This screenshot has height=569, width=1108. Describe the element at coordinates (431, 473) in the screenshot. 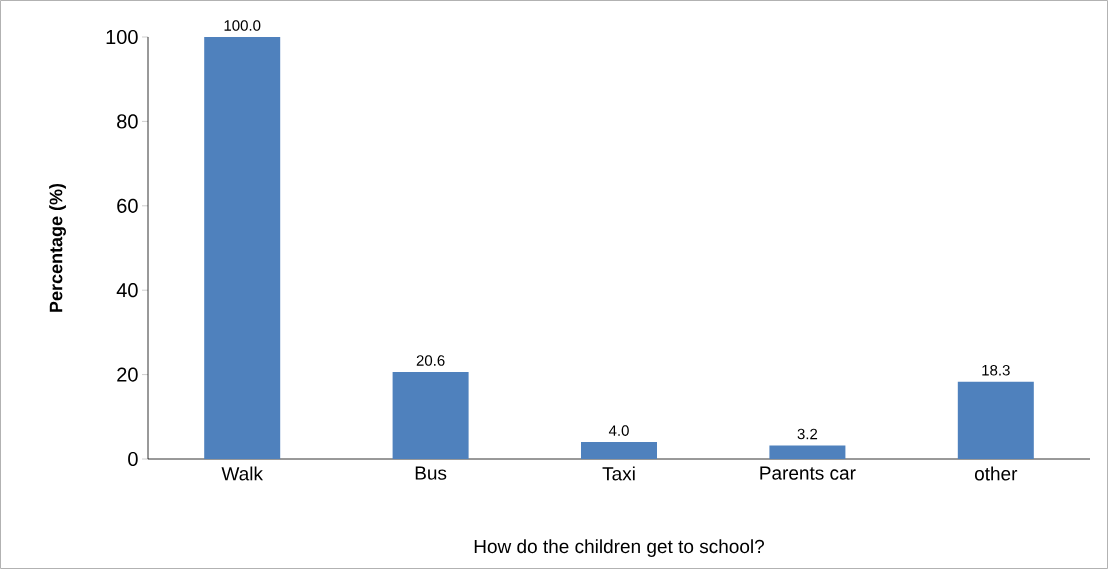

I see `x-tick-label: Bus` at that location.